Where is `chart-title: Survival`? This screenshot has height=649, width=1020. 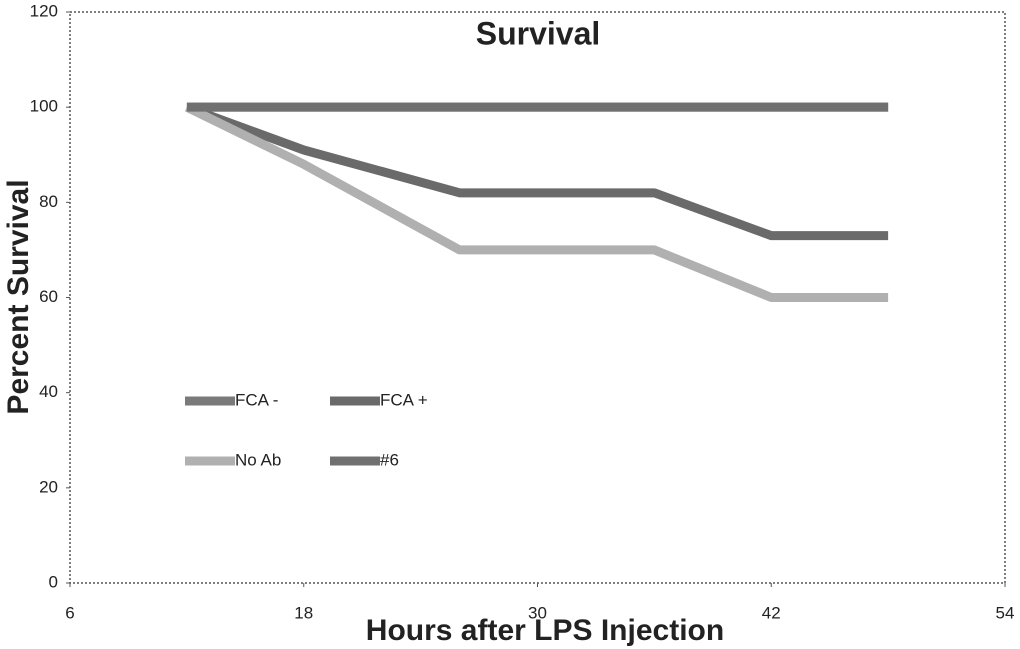
chart-title: Survival is located at coordinates (538, 33).